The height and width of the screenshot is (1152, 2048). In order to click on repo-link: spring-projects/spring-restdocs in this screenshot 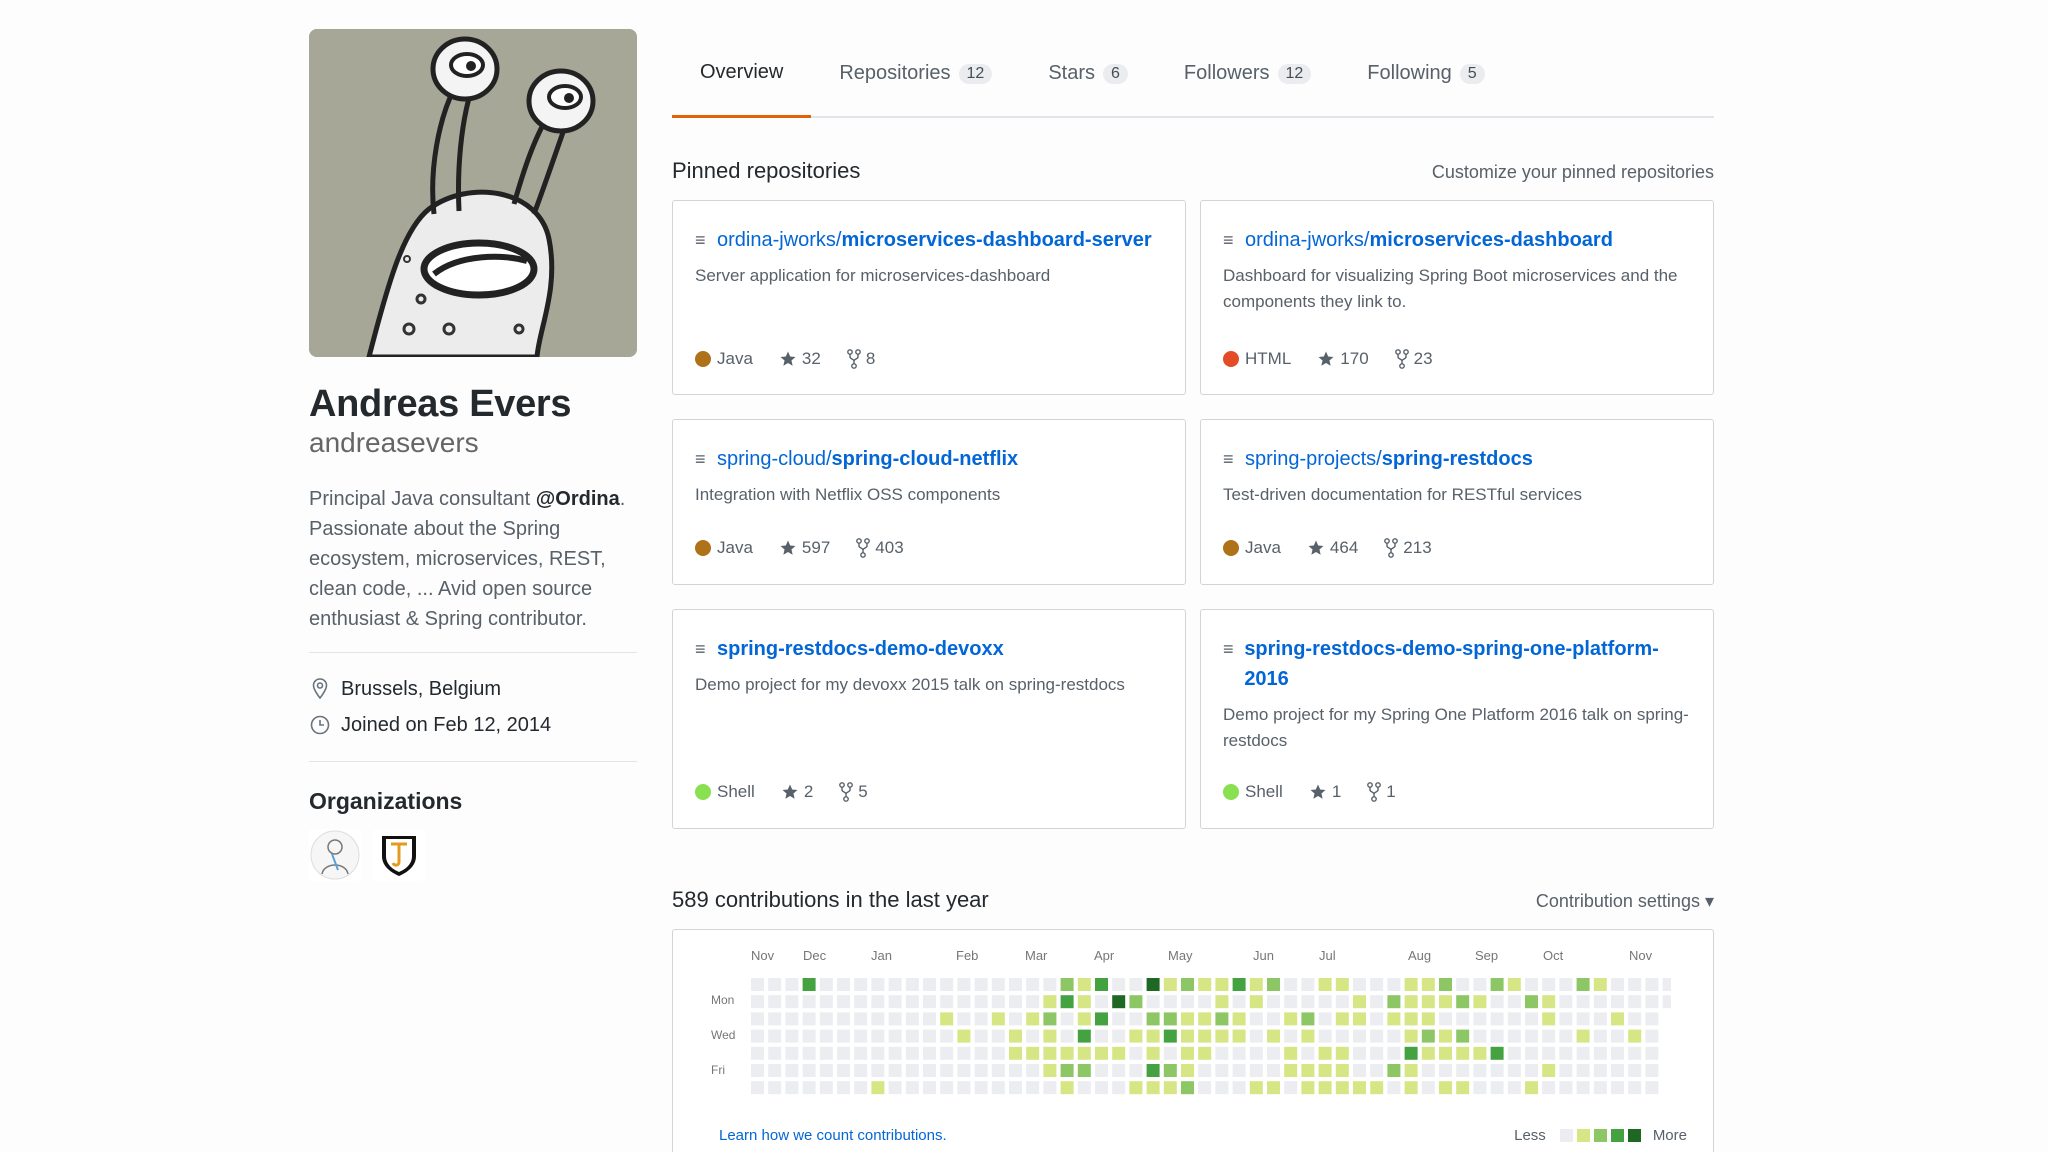, I will do `click(1389, 459)`.